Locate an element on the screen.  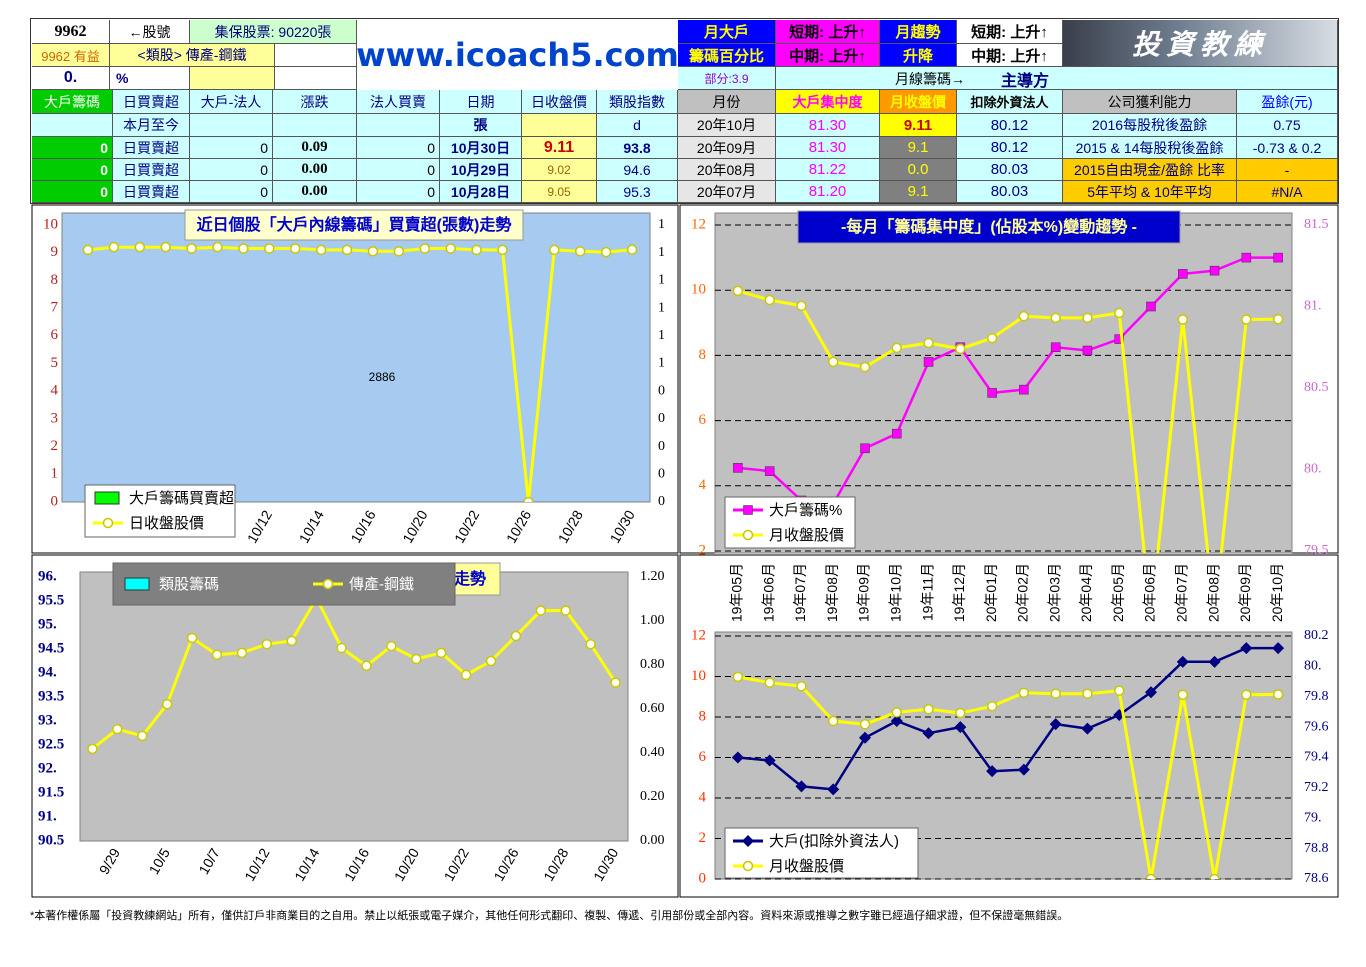
column-header: 大戶籌碼 is located at coordinates (72, 102).